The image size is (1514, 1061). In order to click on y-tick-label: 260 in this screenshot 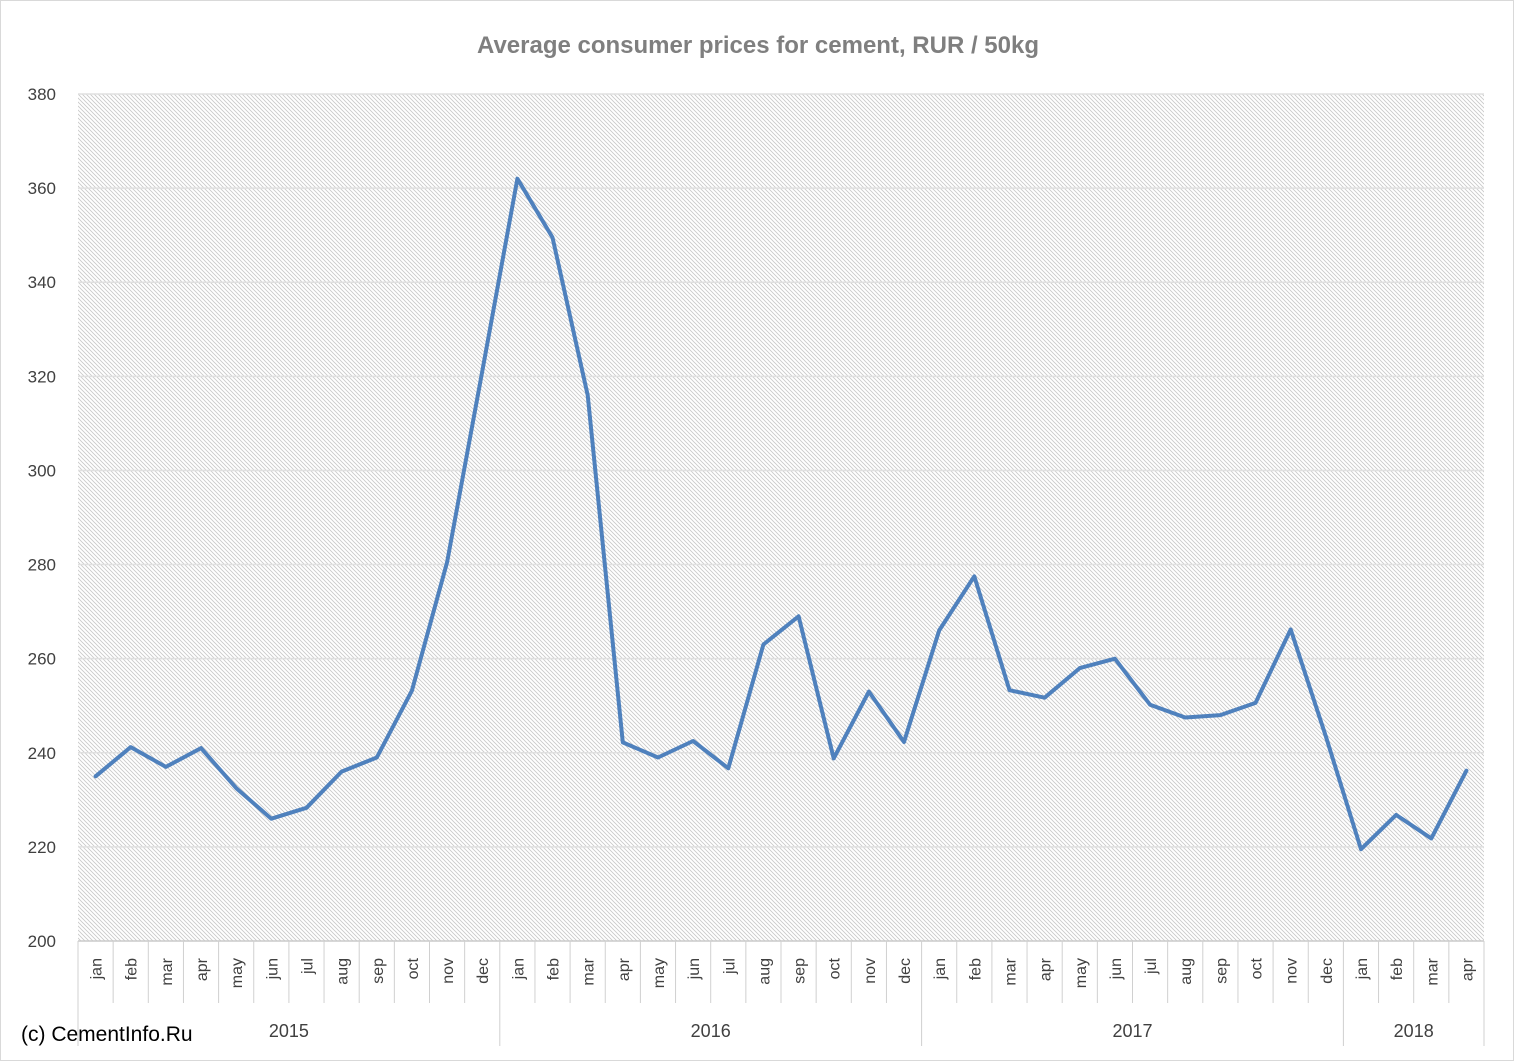, I will do `click(42, 659)`.